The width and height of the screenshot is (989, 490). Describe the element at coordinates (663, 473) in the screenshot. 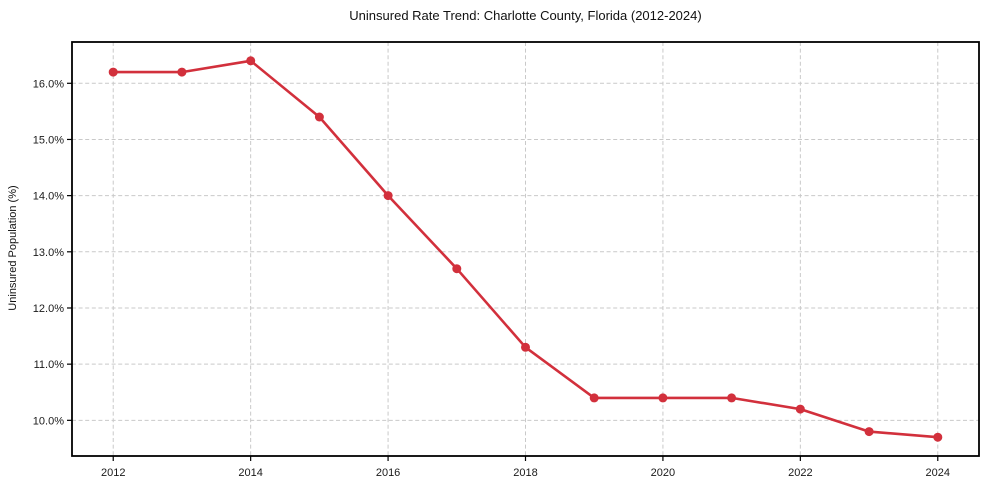

I see `x-tick-label: 2020` at that location.